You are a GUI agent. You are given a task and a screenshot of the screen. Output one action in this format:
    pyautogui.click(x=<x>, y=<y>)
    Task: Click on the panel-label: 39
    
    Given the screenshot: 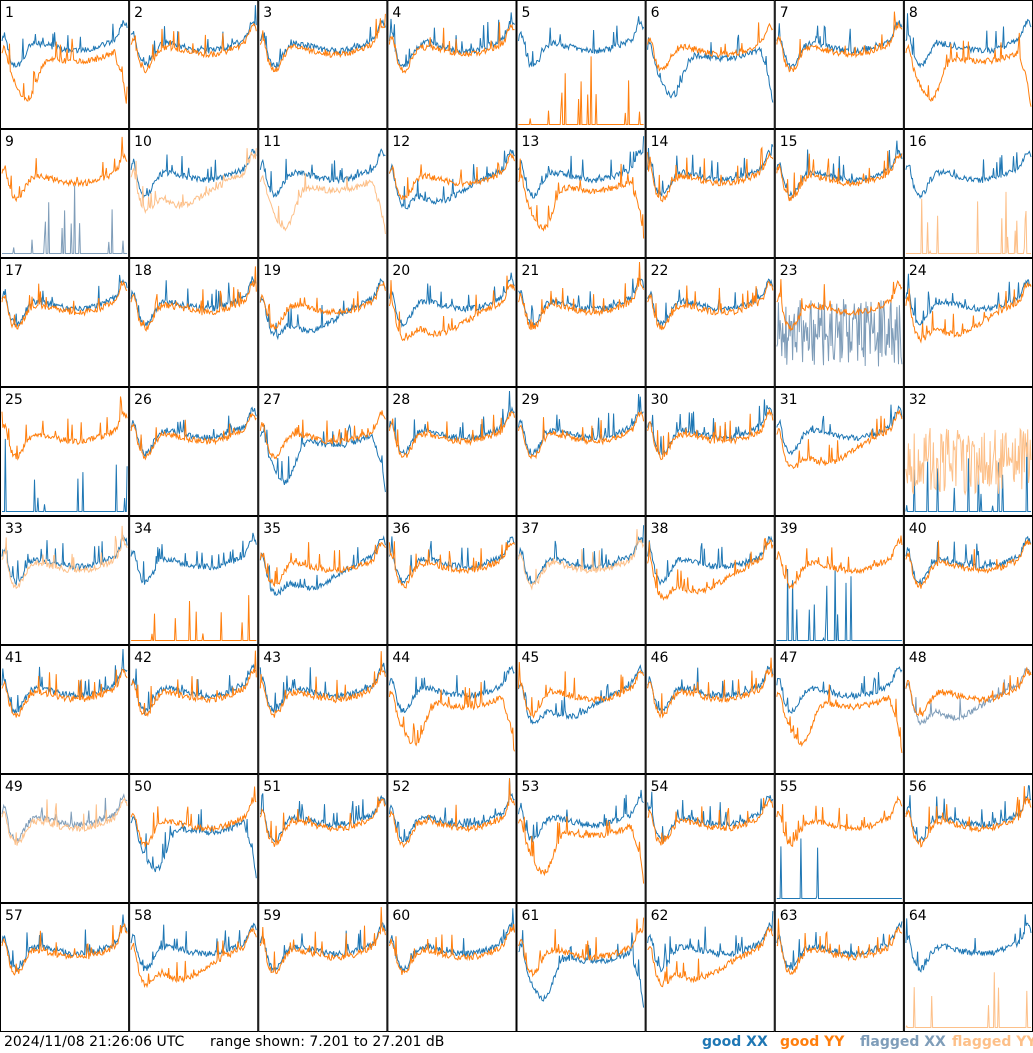 What is the action you would take?
    pyautogui.click(x=789, y=529)
    